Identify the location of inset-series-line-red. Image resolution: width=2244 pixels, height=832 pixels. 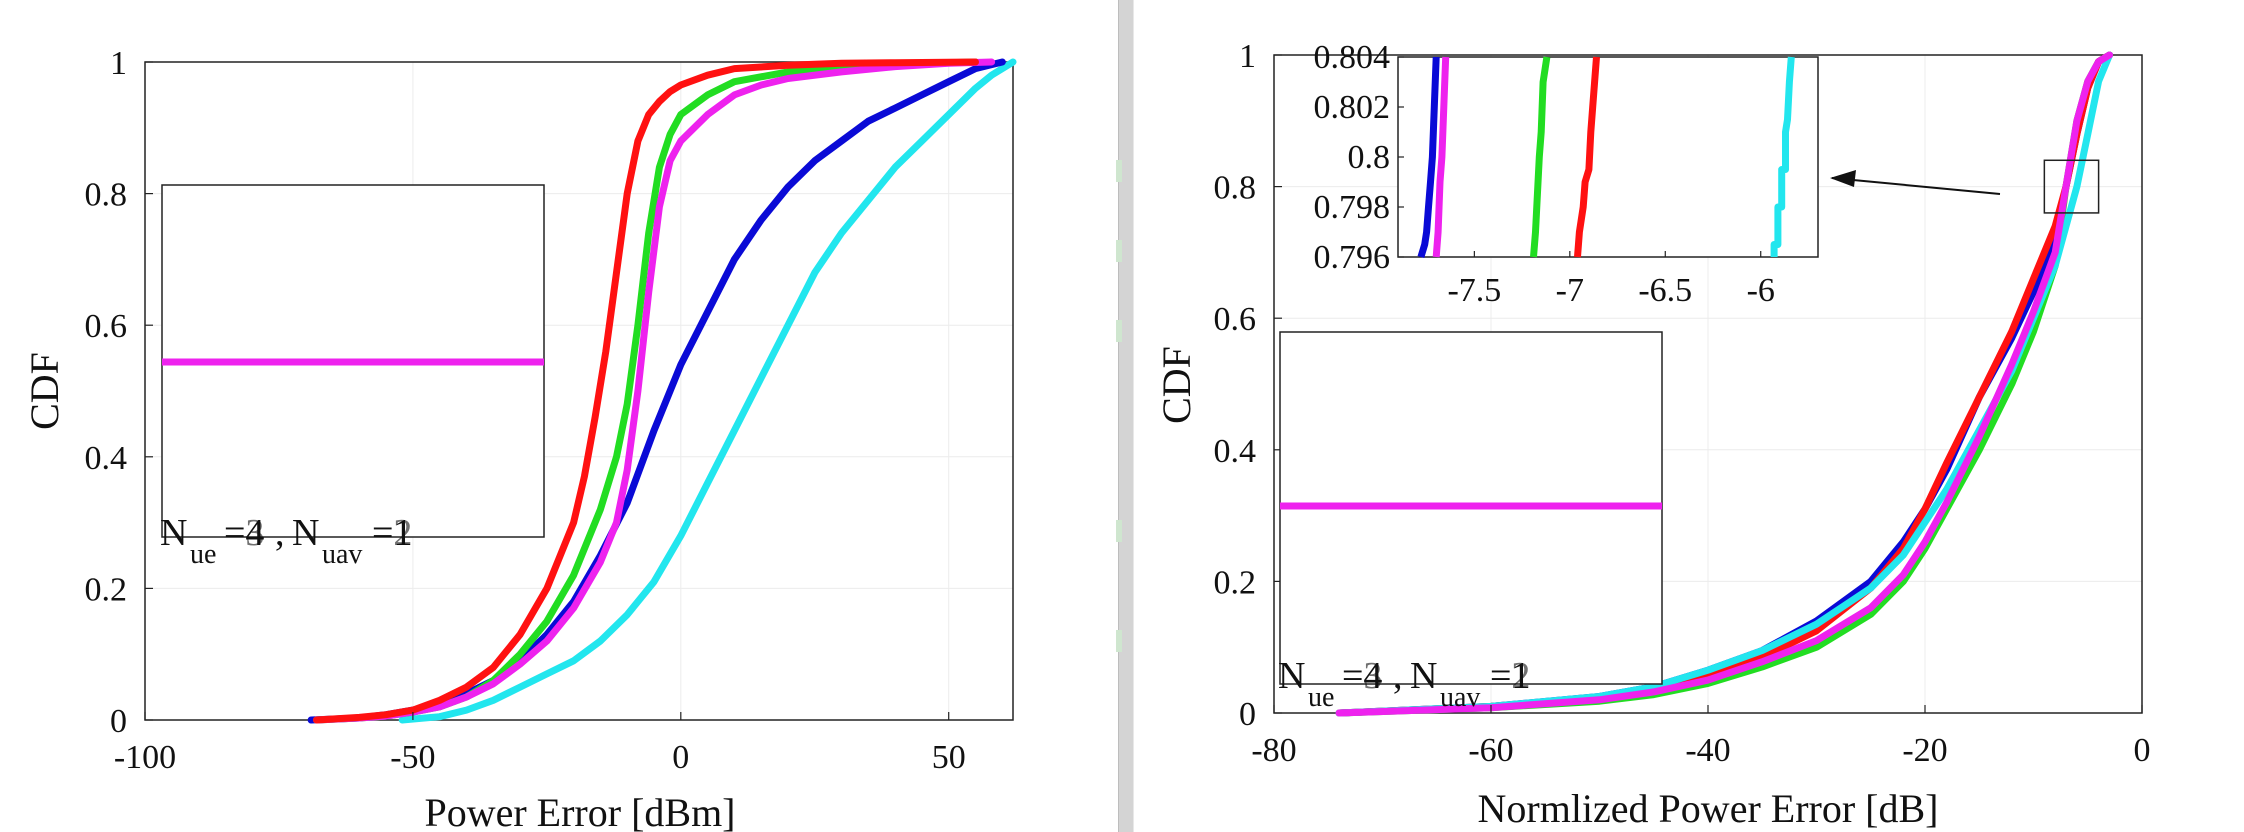
(1587, 157).